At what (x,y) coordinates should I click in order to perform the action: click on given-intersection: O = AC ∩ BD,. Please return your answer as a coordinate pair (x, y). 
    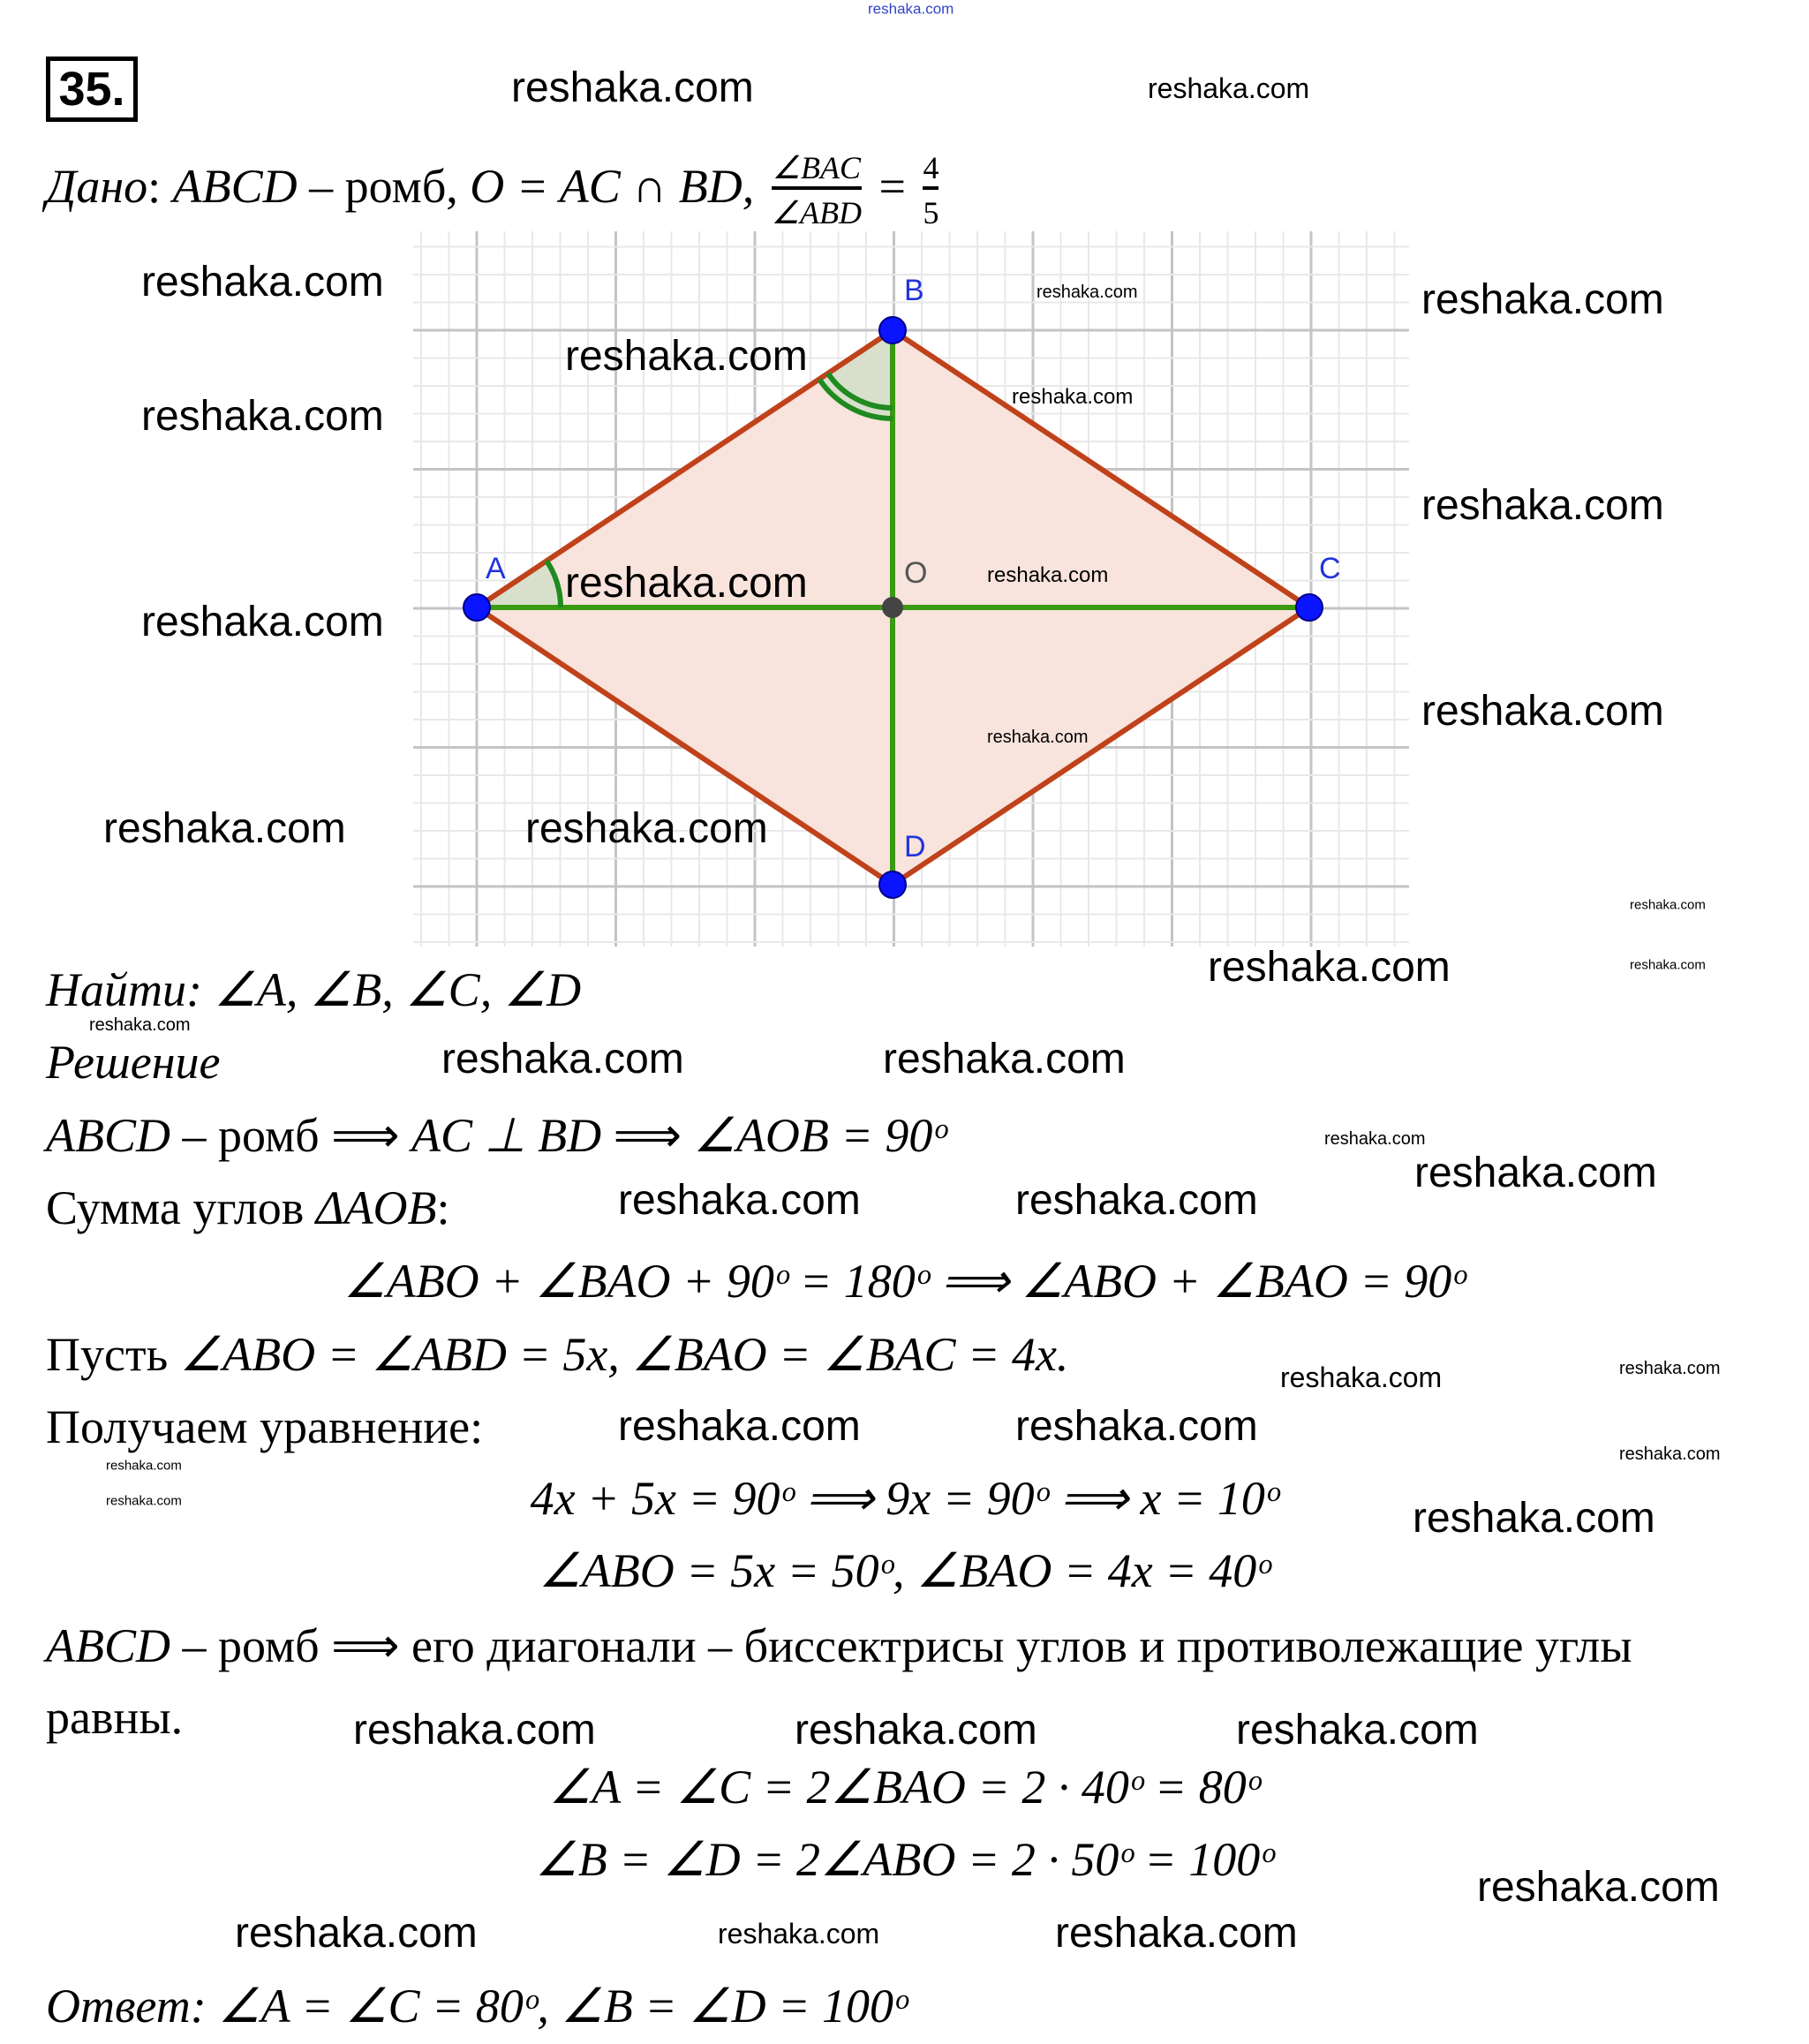
    Looking at the image, I should click on (613, 186).